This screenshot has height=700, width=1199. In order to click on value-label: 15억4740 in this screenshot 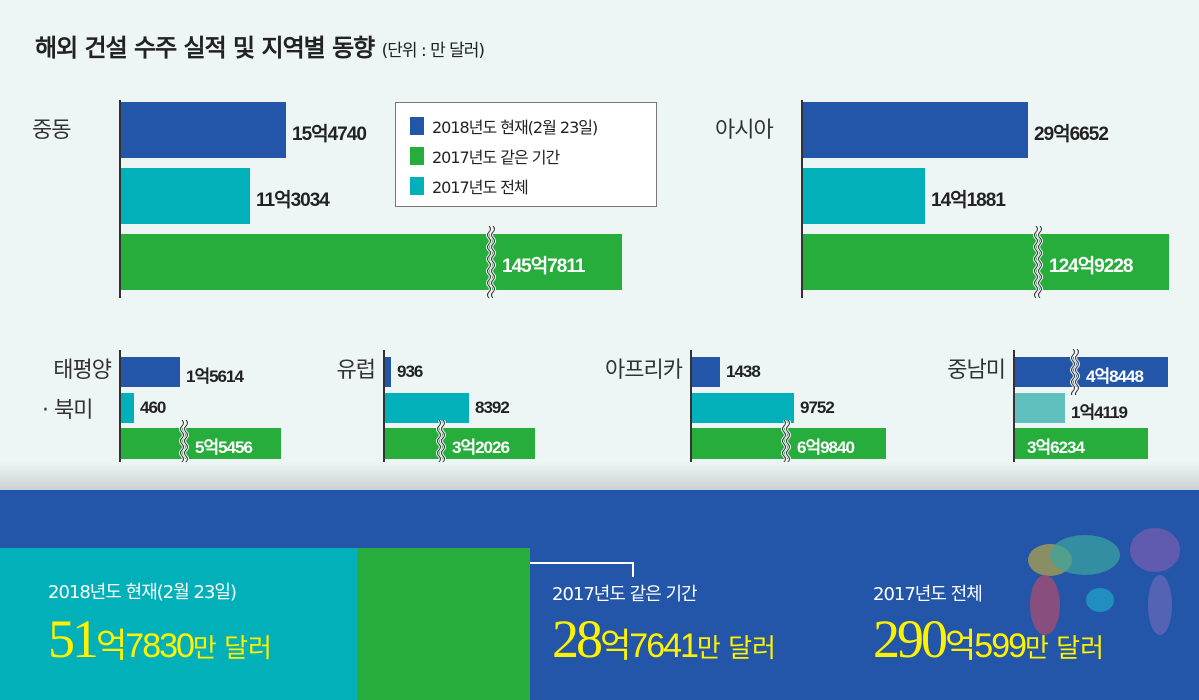, I will do `click(329, 134)`.